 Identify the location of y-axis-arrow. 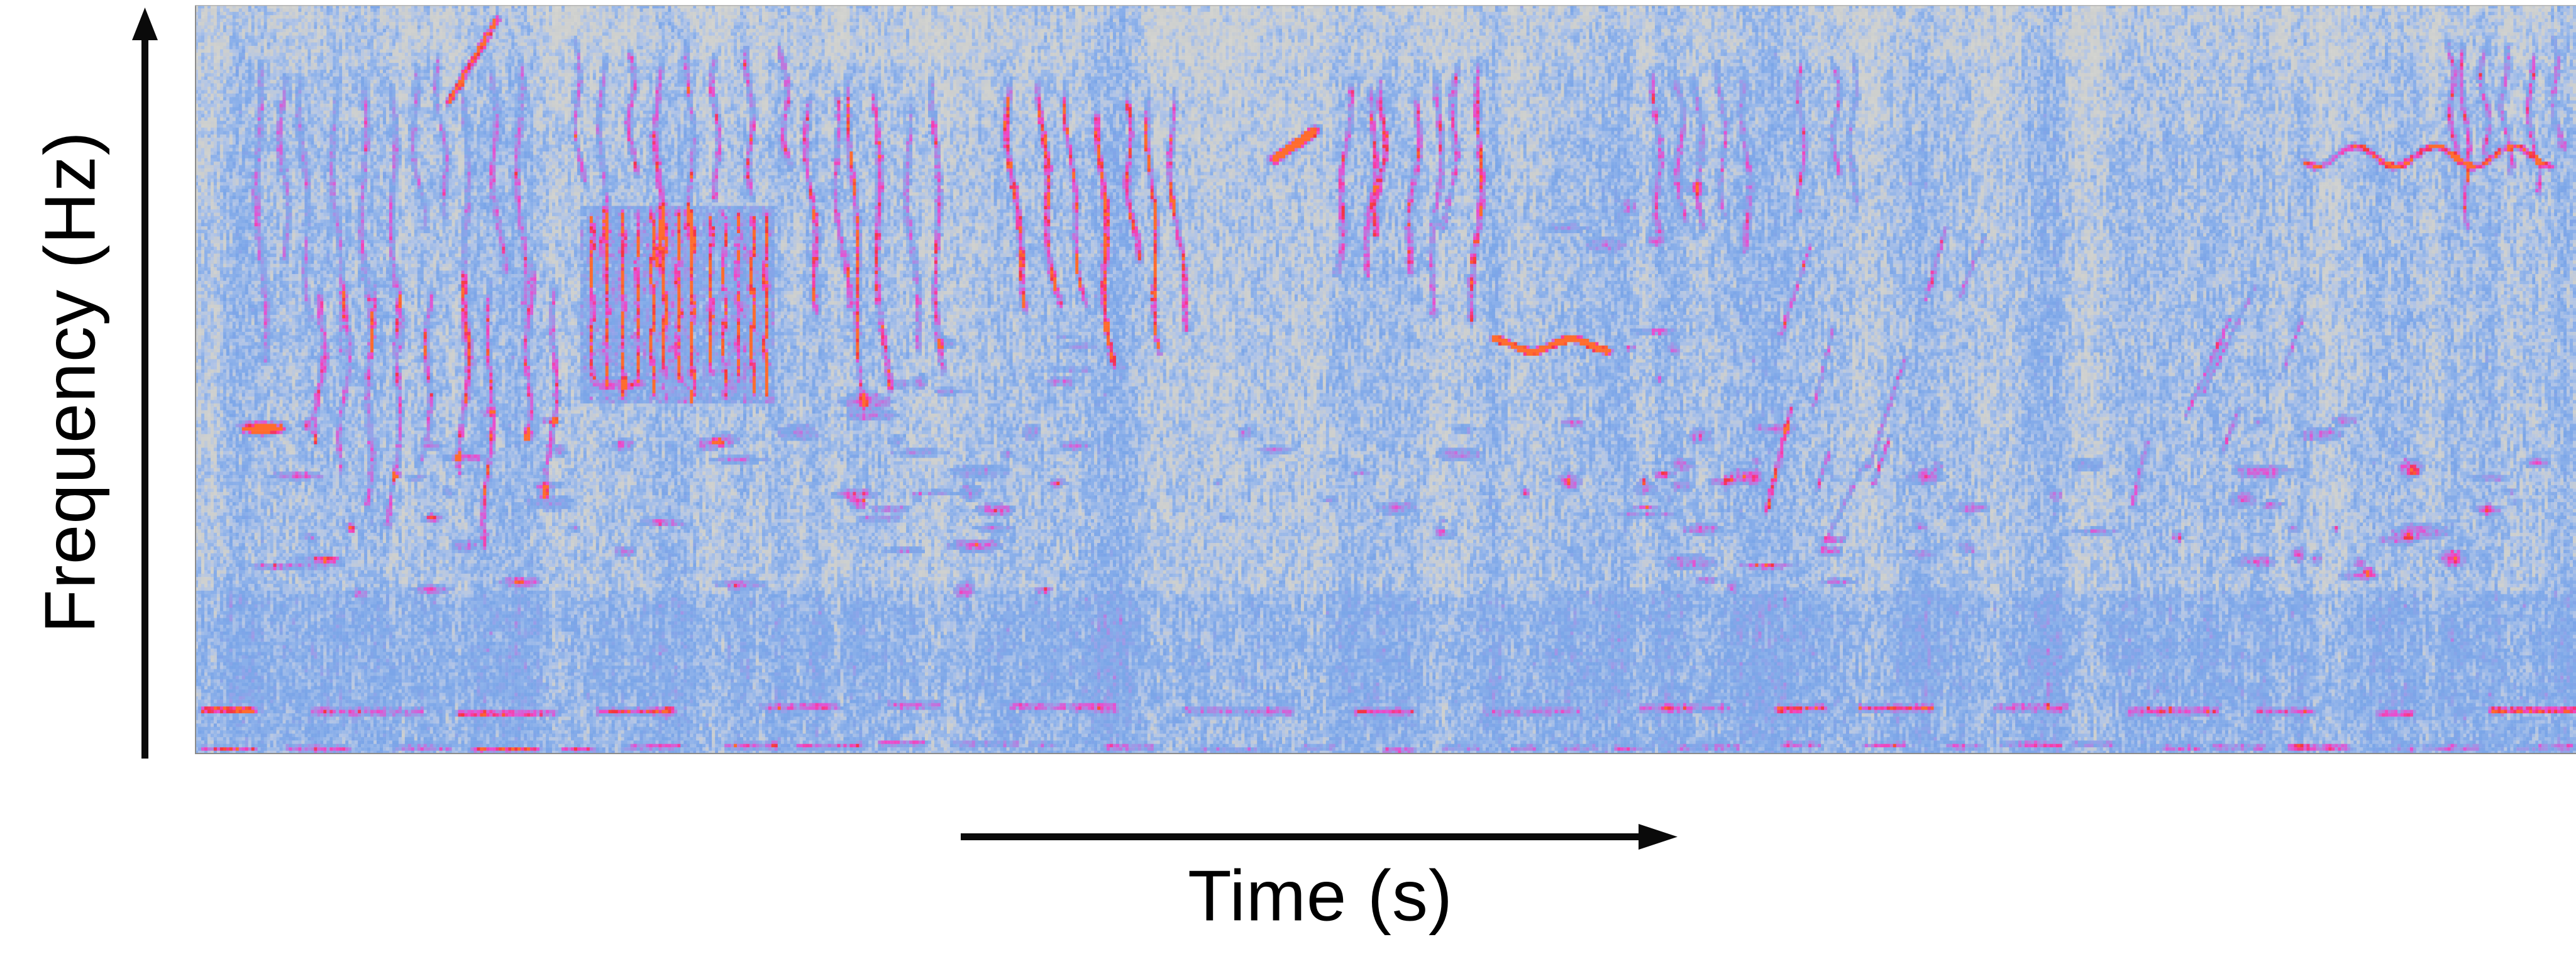
(145, 384).